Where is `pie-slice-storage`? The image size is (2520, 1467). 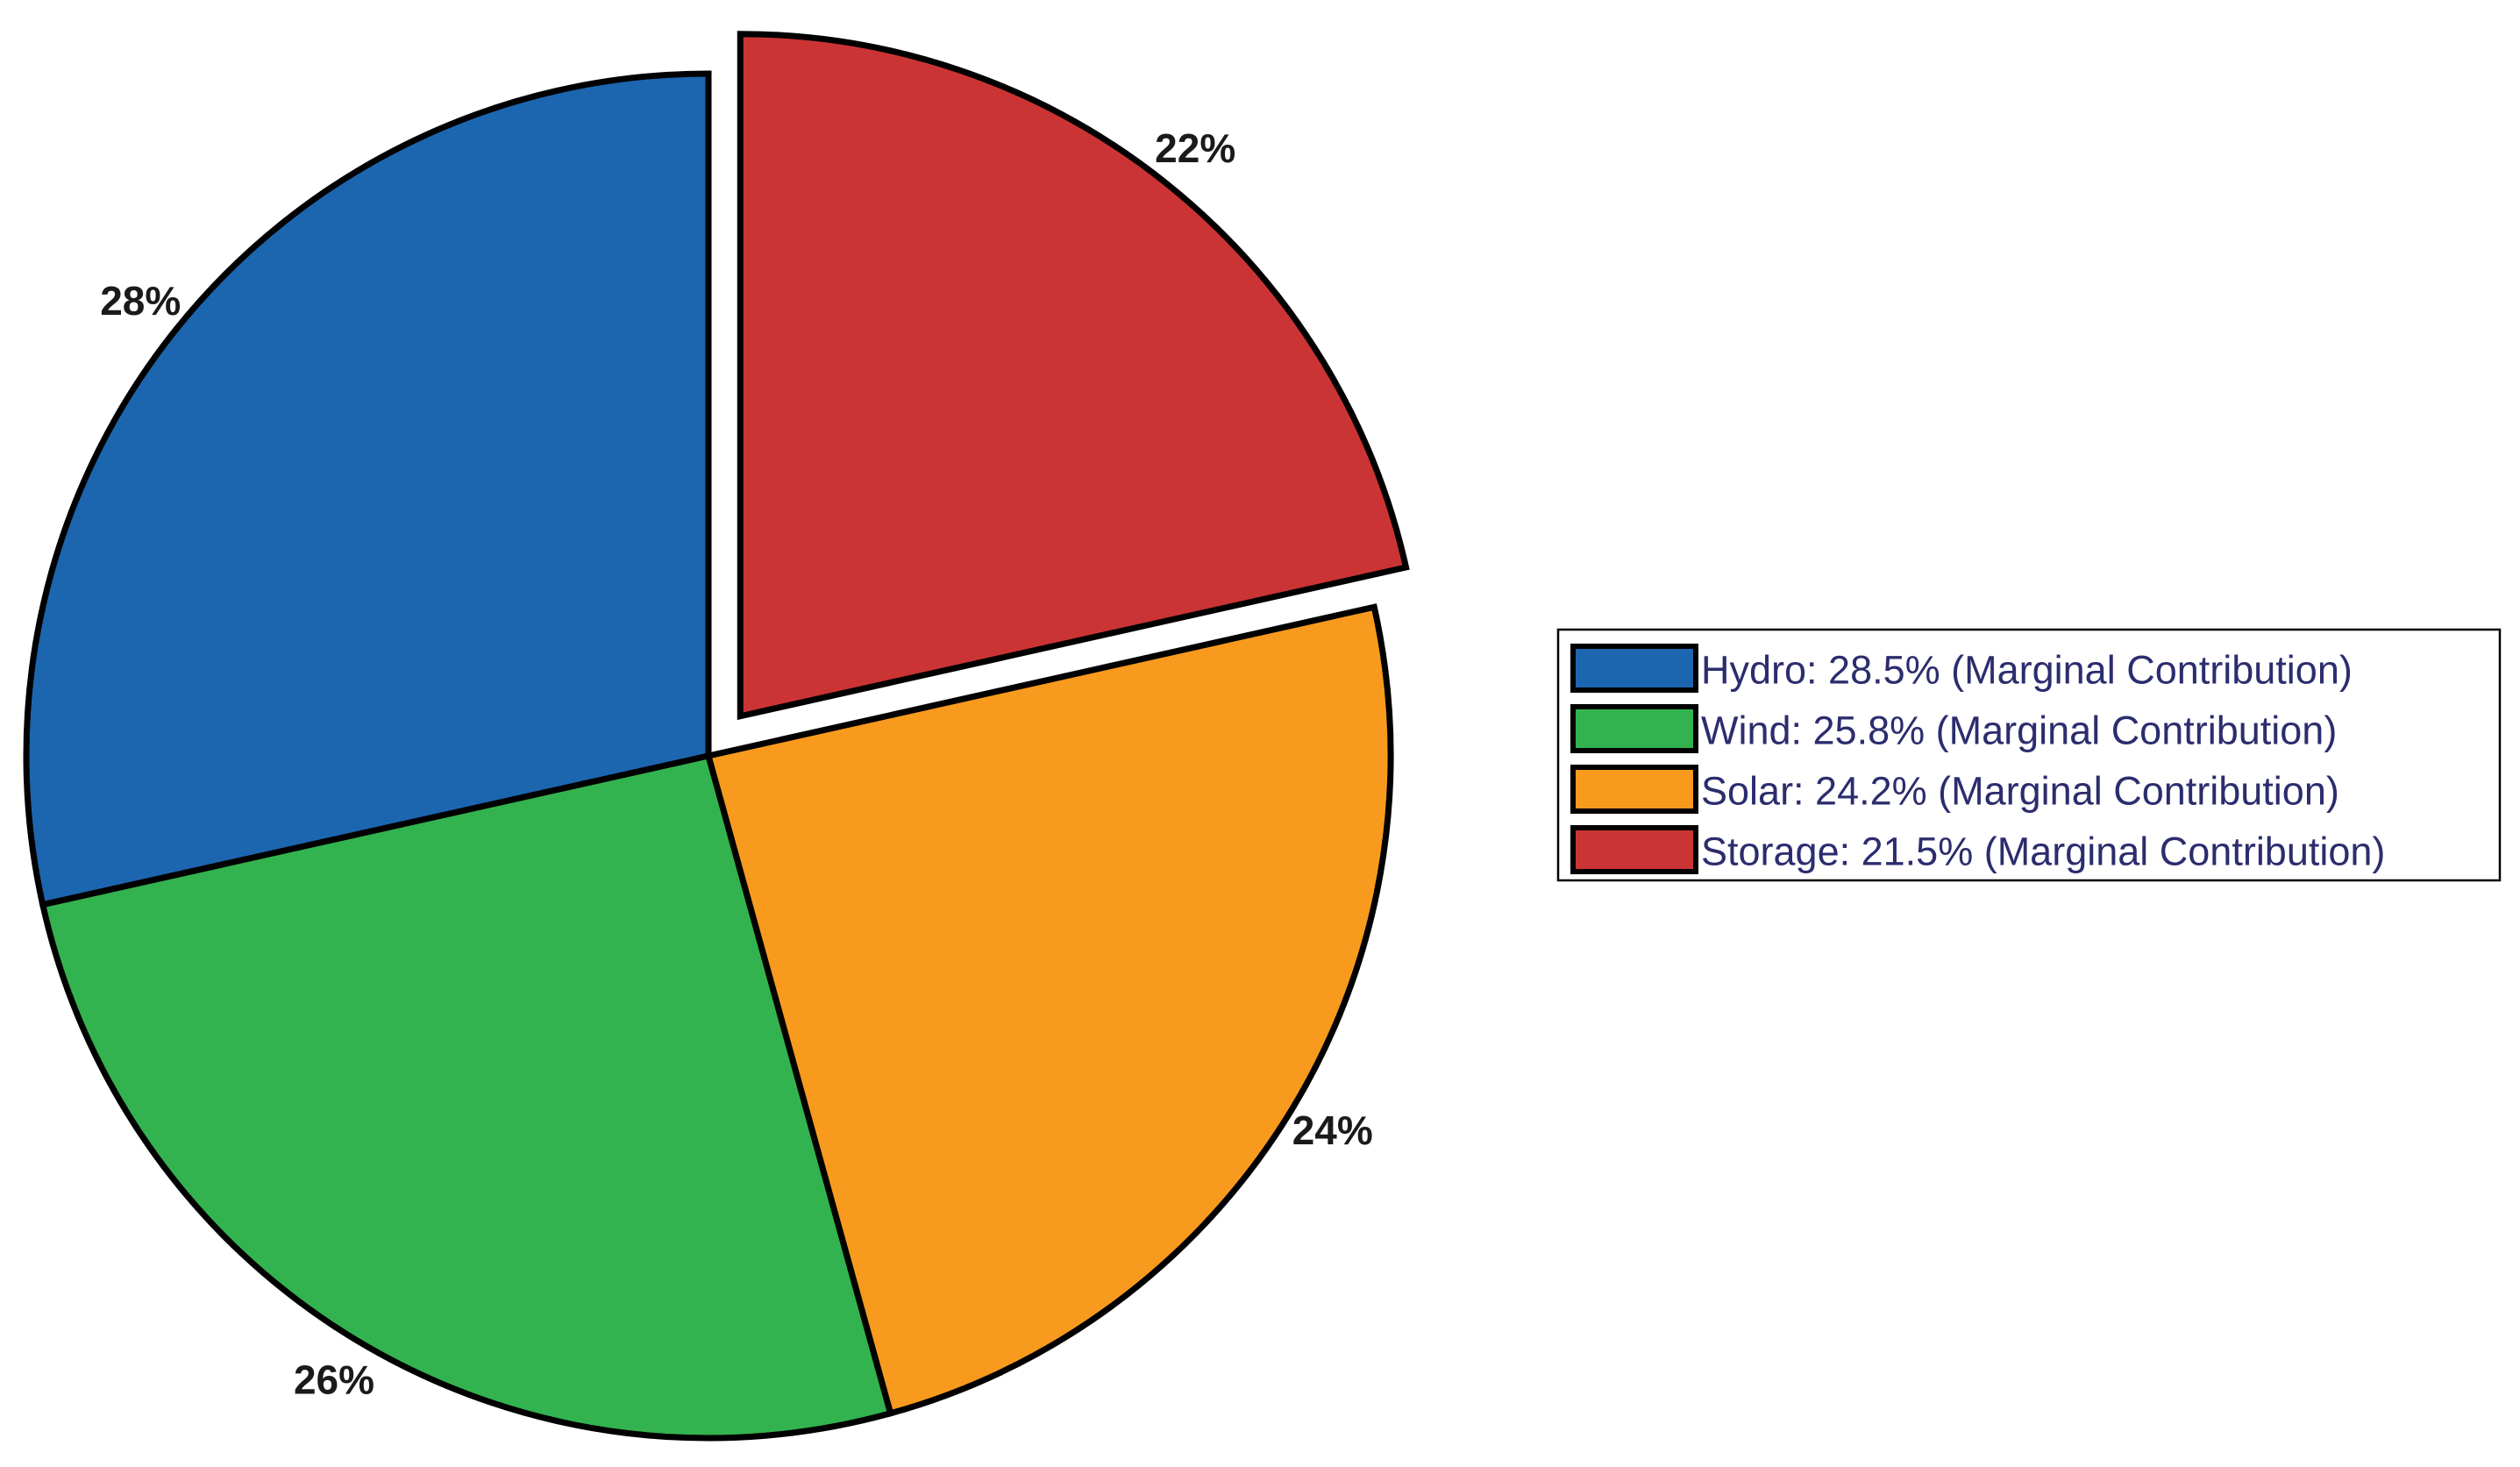 pie-slice-storage is located at coordinates (1073, 376).